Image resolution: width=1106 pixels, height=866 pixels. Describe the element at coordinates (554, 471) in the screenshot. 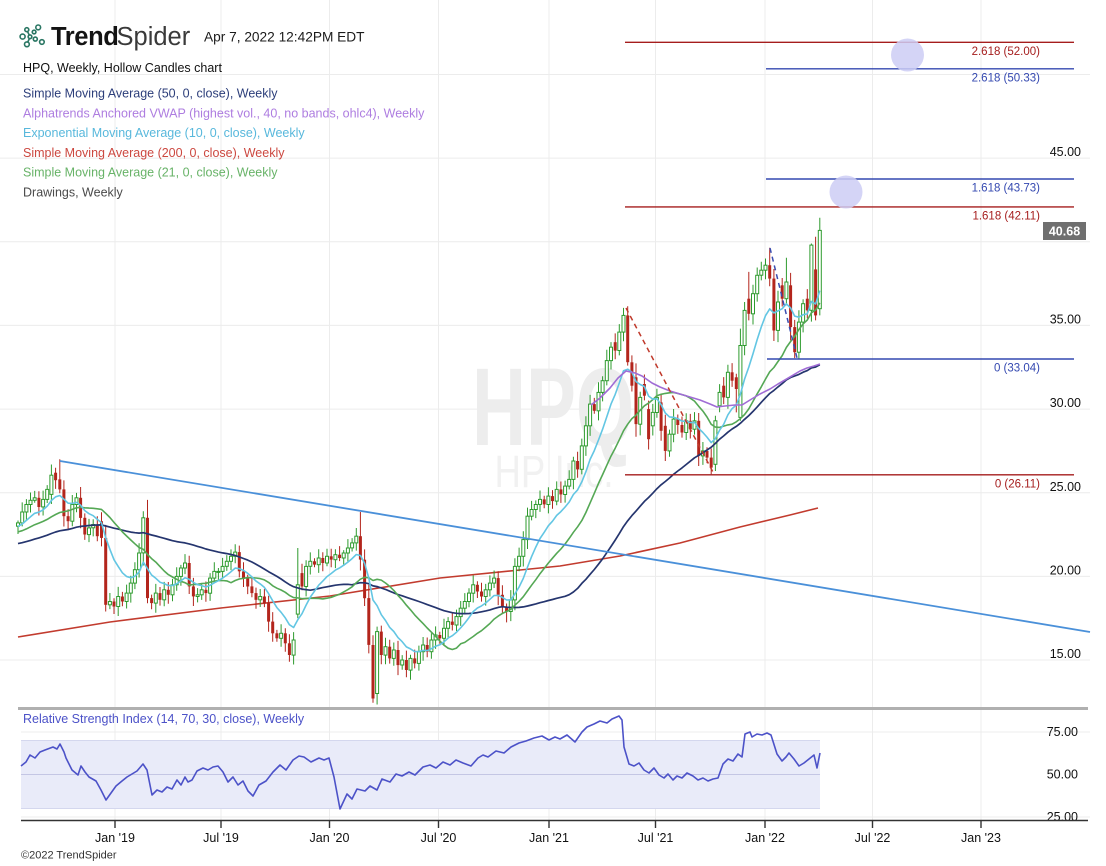

I see `svg-text: HP Inc.` at that location.